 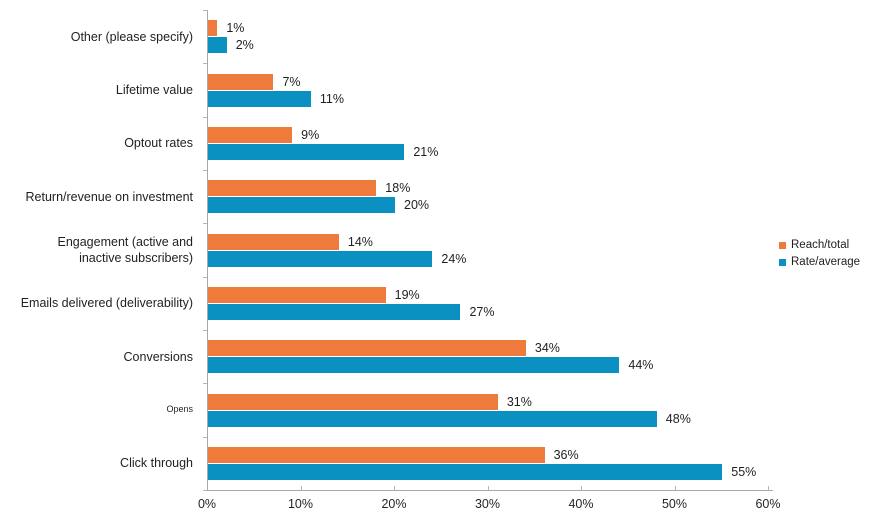 What do you see at coordinates (417, 205) in the screenshot?
I see `value-label: 20%` at bounding box center [417, 205].